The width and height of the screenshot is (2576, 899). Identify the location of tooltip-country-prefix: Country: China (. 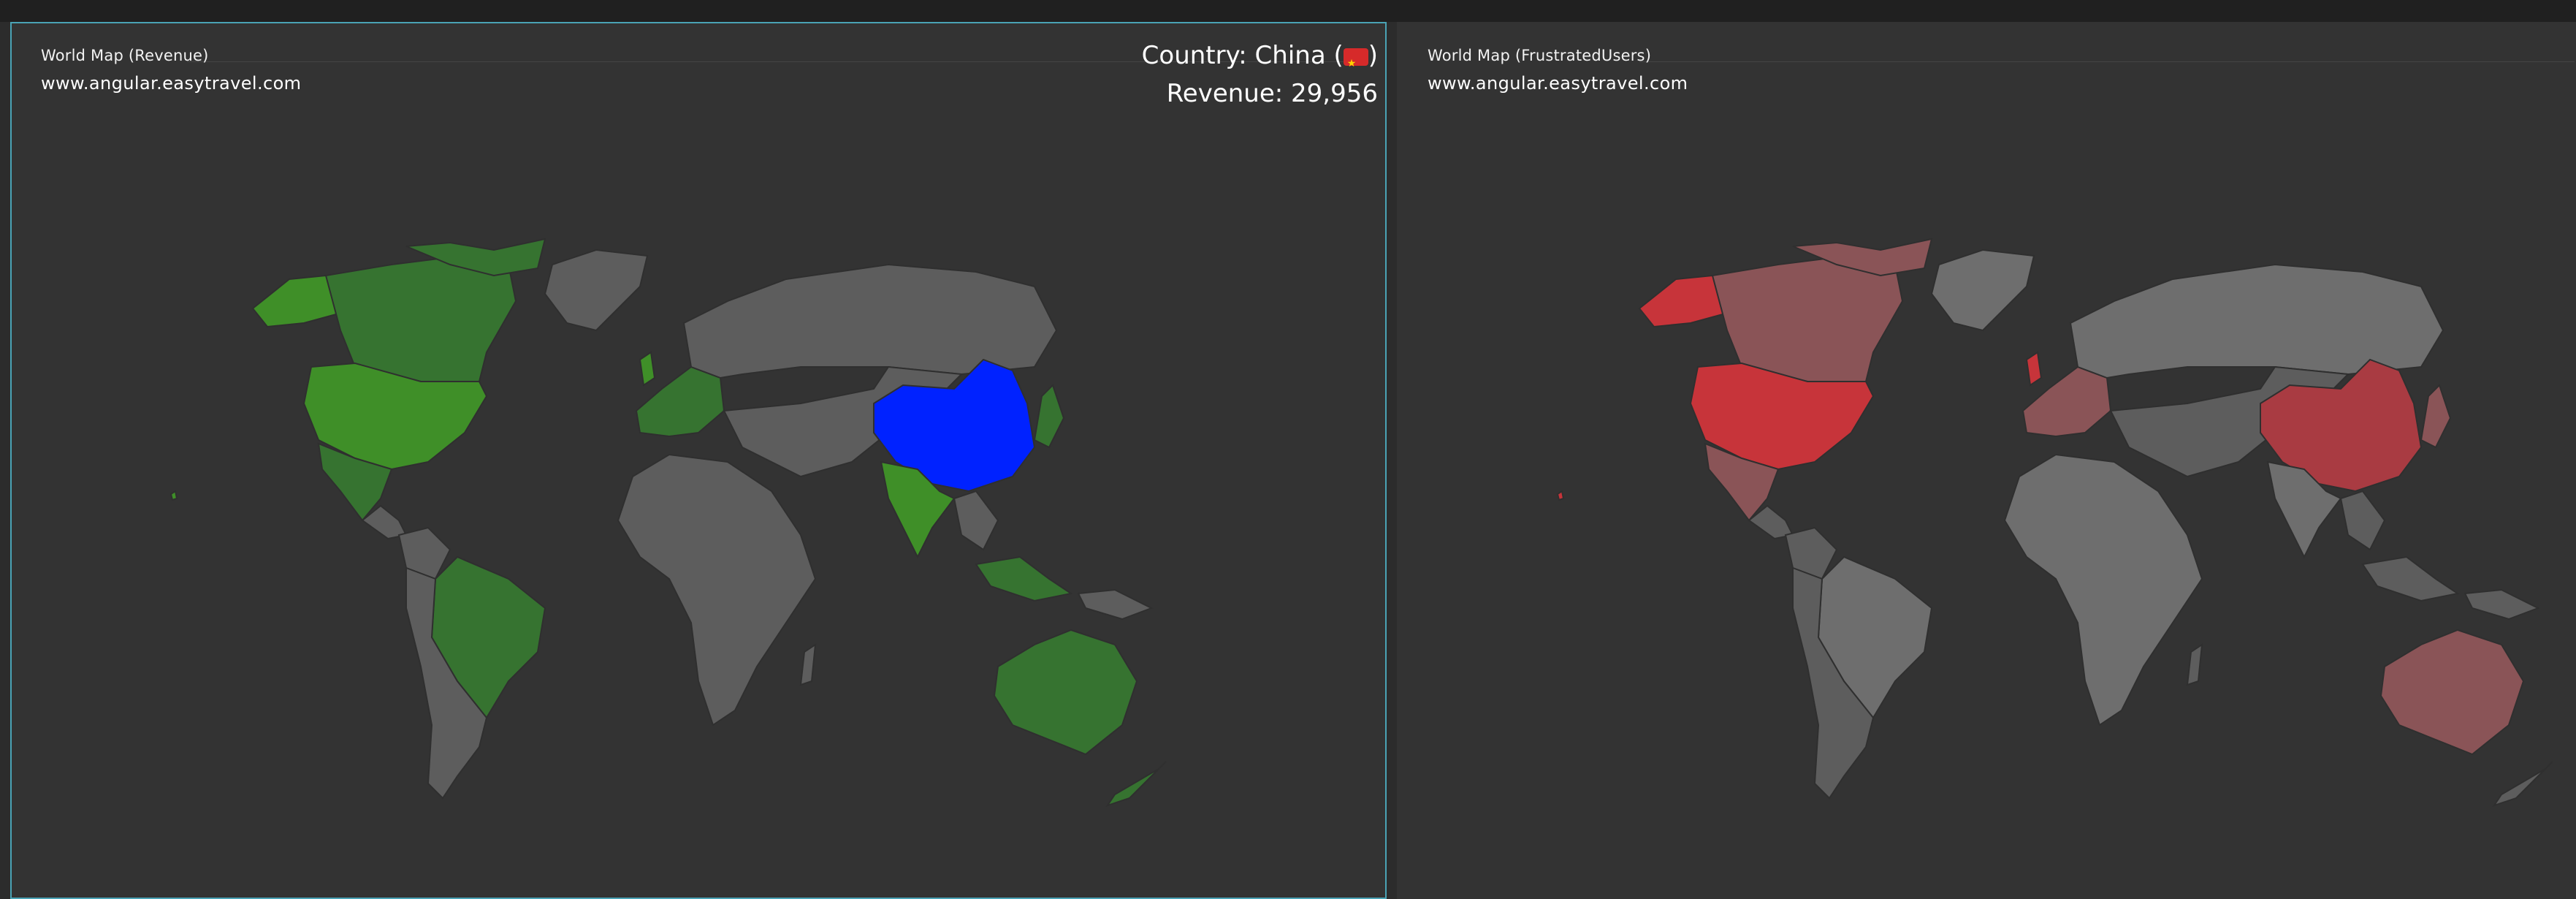
(1242, 55).